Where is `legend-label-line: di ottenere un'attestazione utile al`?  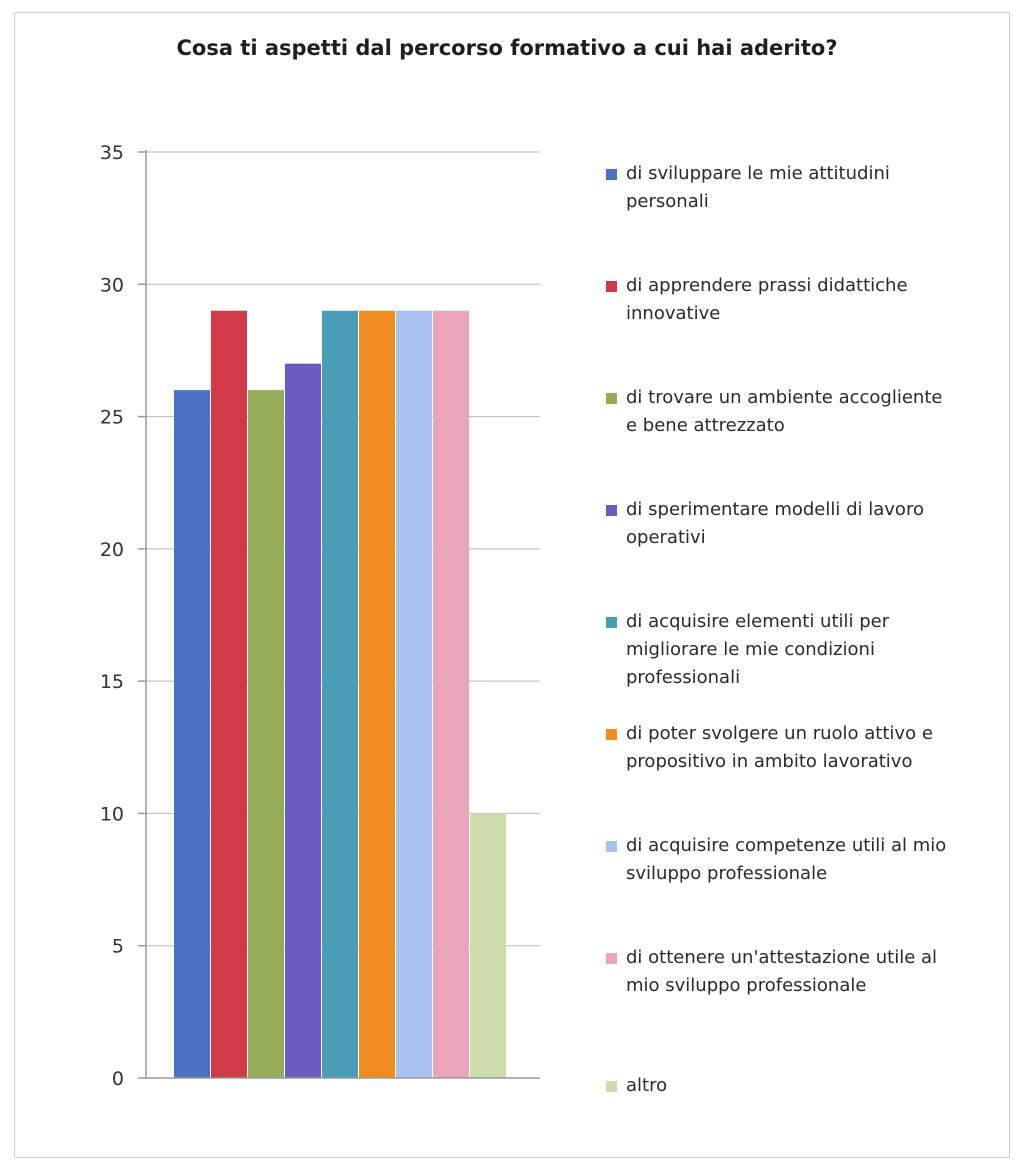 legend-label-line: di ottenere un'attestazione utile al is located at coordinates (782, 957).